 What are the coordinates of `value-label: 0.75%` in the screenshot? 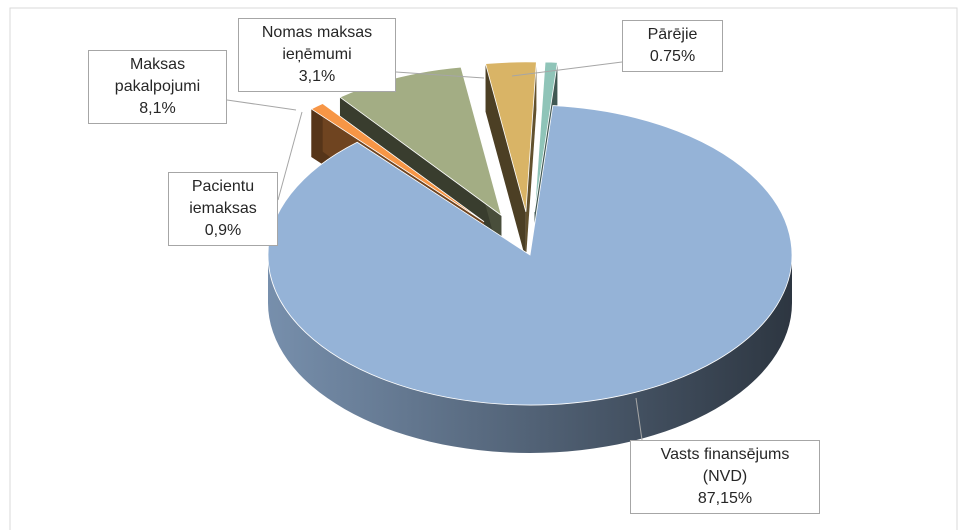 It's located at (672, 56).